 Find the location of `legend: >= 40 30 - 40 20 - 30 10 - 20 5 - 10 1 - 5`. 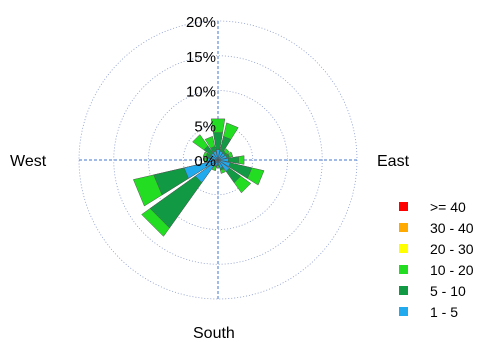

legend: >= 40 30 - 40 20 - 30 10 - 20 5 - 10 1 - 5 is located at coordinates (436, 259).